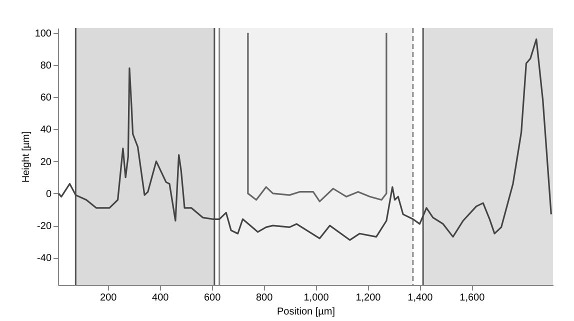  I want to click on x-tick-label: 1,000, so click(317, 298).